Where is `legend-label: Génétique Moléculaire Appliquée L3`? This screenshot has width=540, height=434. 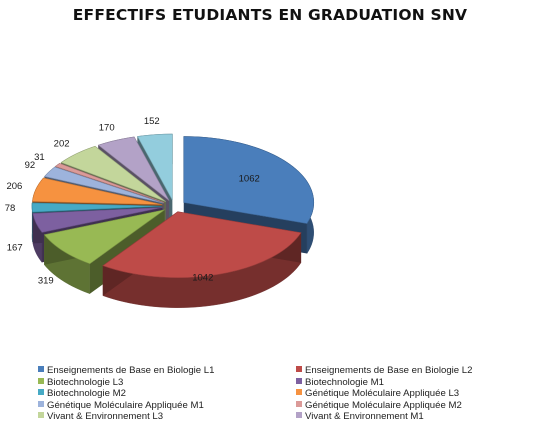 legend-label: Génétique Moléculaire Appliquée L3 is located at coordinates (382, 393).